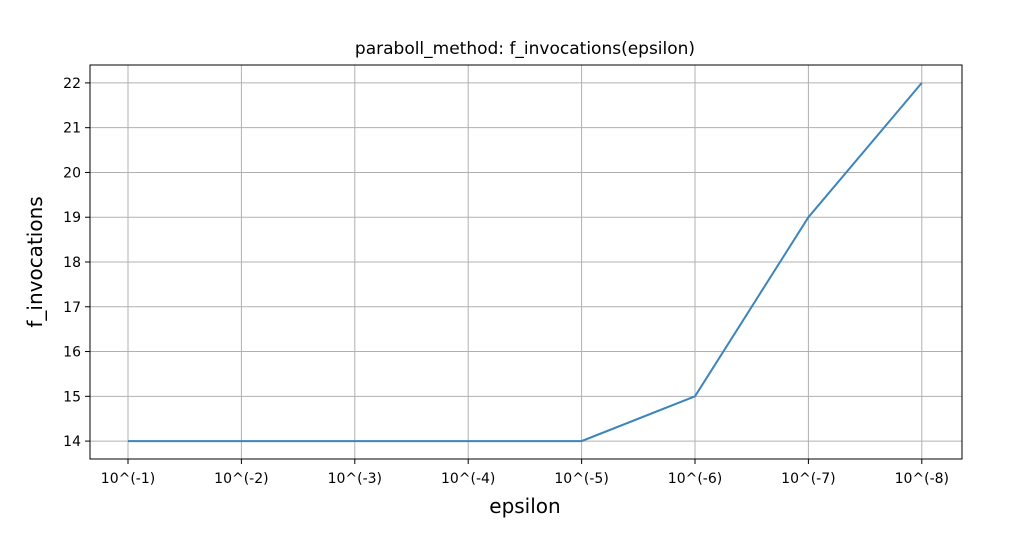 The width and height of the screenshot is (1018, 547). What do you see at coordinates (355, 479) in the screenshot?
I see `x-tick-label: 10^(-3)` at bounding box center [355, 479].